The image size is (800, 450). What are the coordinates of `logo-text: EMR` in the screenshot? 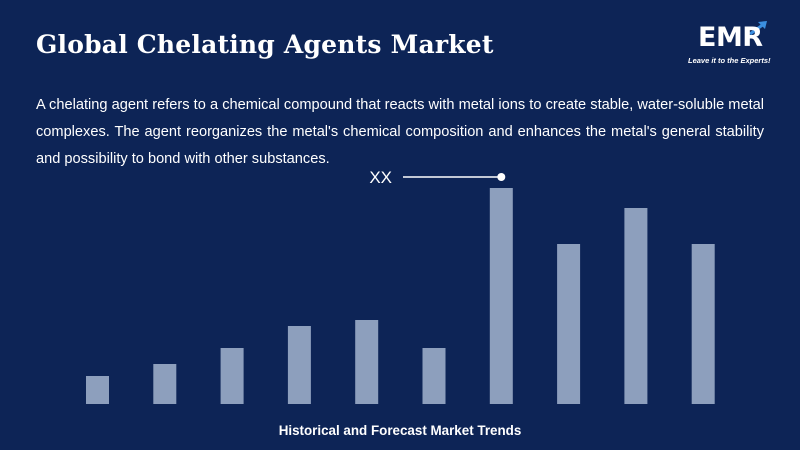 It's located at (730, 37).